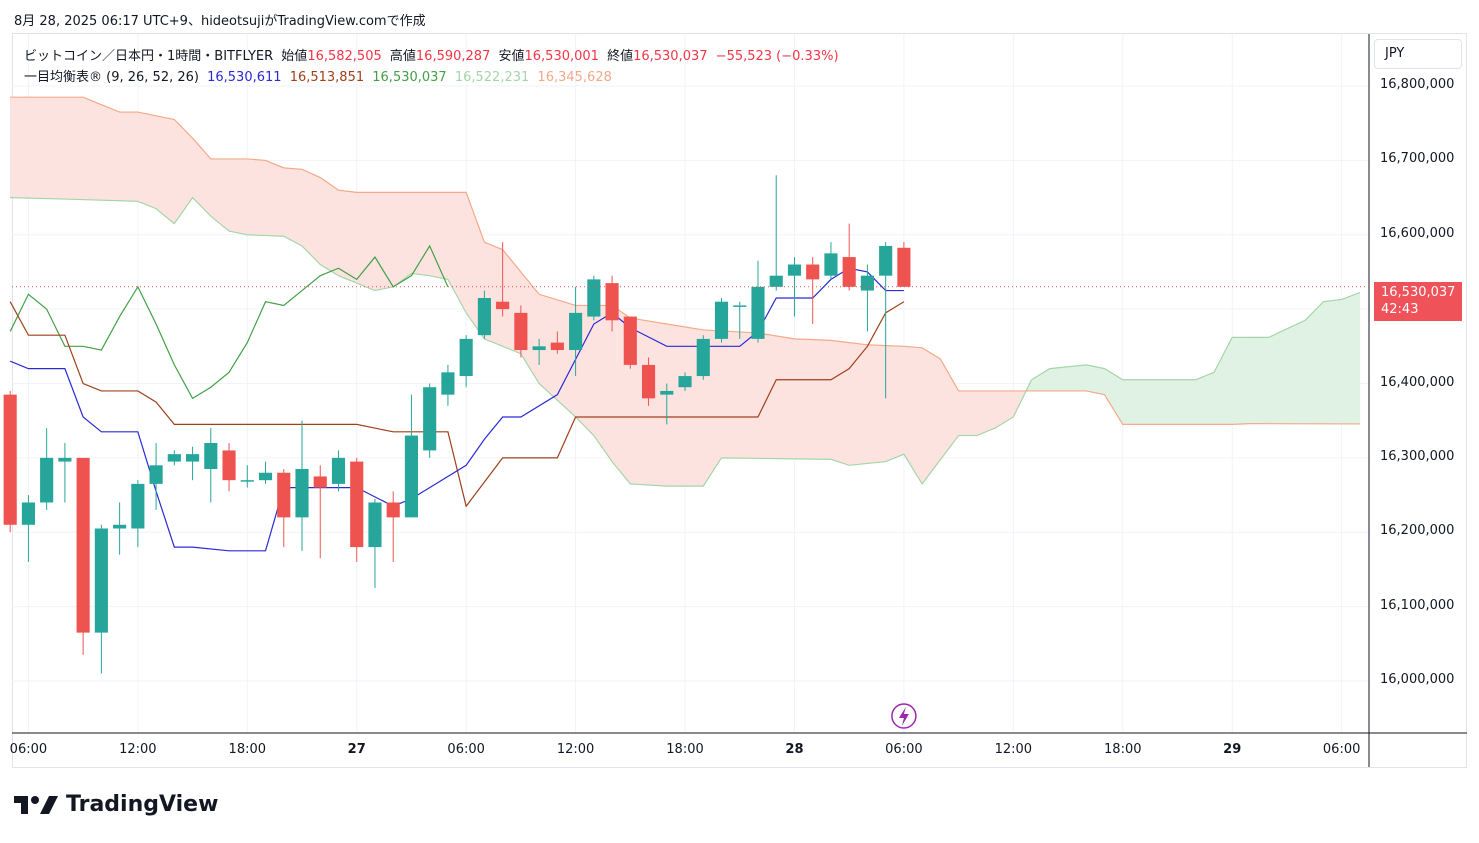 The width and height of the screenshot is (1479, 843). What do you see at coordinates (1418, 54) in the screenshot?
I see `currency-button: JPY` at bounding box center [1418, 54].